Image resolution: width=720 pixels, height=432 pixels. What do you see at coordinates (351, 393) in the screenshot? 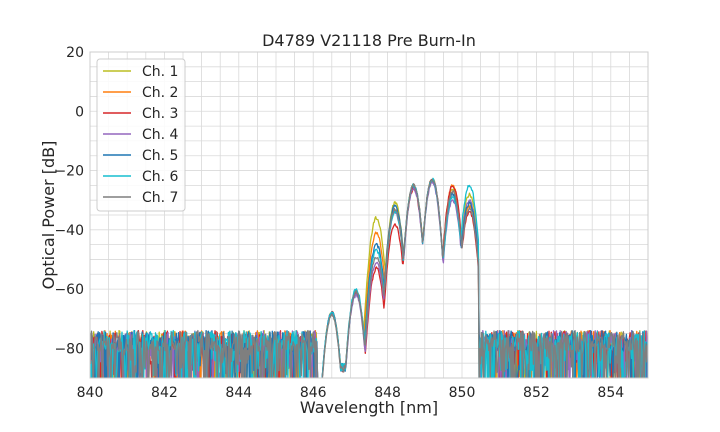
I see `x-tick-labels: 840 842 844 846 848 850 852 854` at bounding box center [351, 393].